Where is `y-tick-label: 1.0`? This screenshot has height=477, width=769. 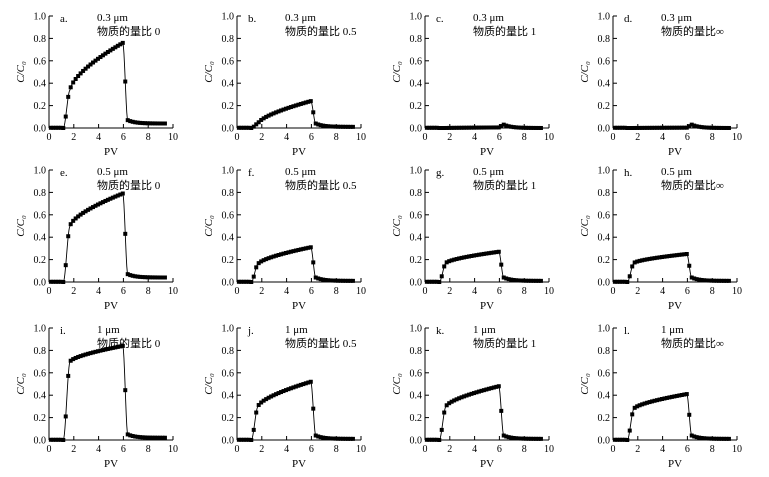 y-tick-label: 1.0 is located at coordinates (416, 171).